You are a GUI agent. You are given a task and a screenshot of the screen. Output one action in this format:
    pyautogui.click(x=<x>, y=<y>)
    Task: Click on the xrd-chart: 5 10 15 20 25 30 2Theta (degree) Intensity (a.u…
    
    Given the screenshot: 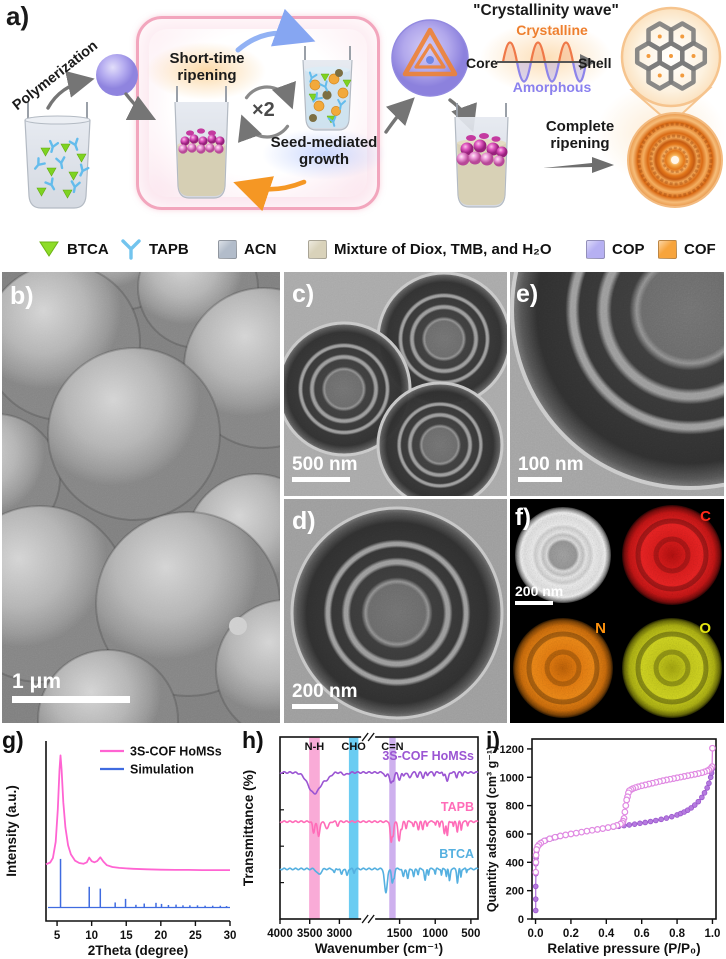 What is the action you would take?
    pyautogui.click(x=120, y=849)
    